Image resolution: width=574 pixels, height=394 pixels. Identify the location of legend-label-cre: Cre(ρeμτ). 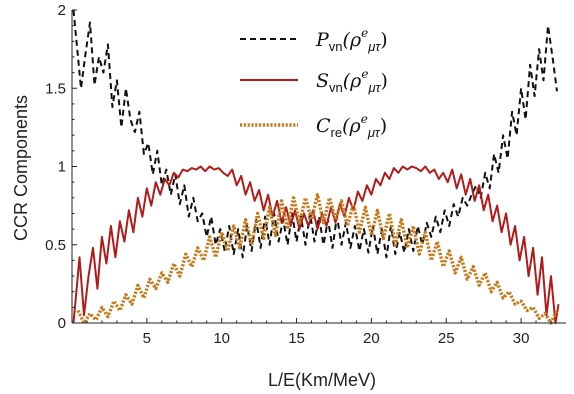
(351, 126).